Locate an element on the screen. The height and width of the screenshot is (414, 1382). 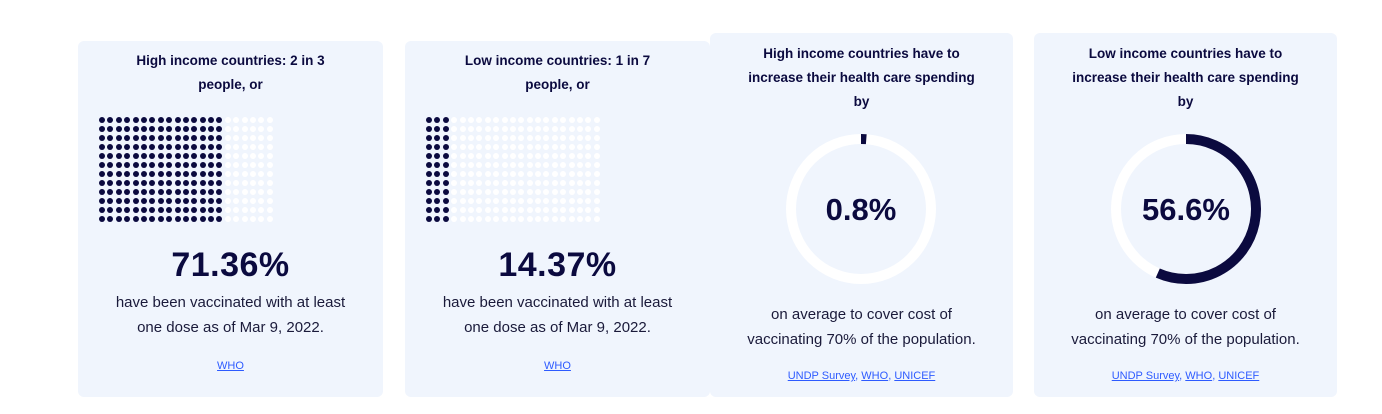
vaccination-percentage: 14.37% is located at coordinates (557, 265).